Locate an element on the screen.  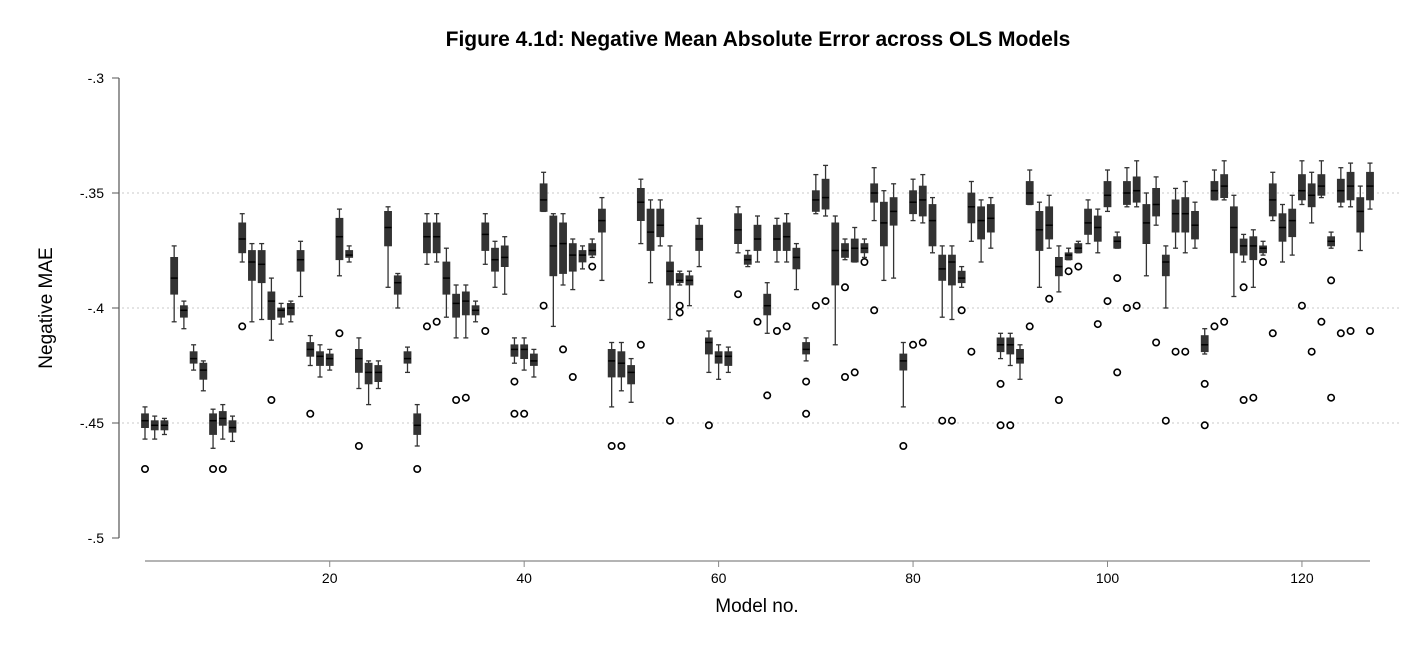
y-tick-label: -.35 is located at coordinates (92, 193).